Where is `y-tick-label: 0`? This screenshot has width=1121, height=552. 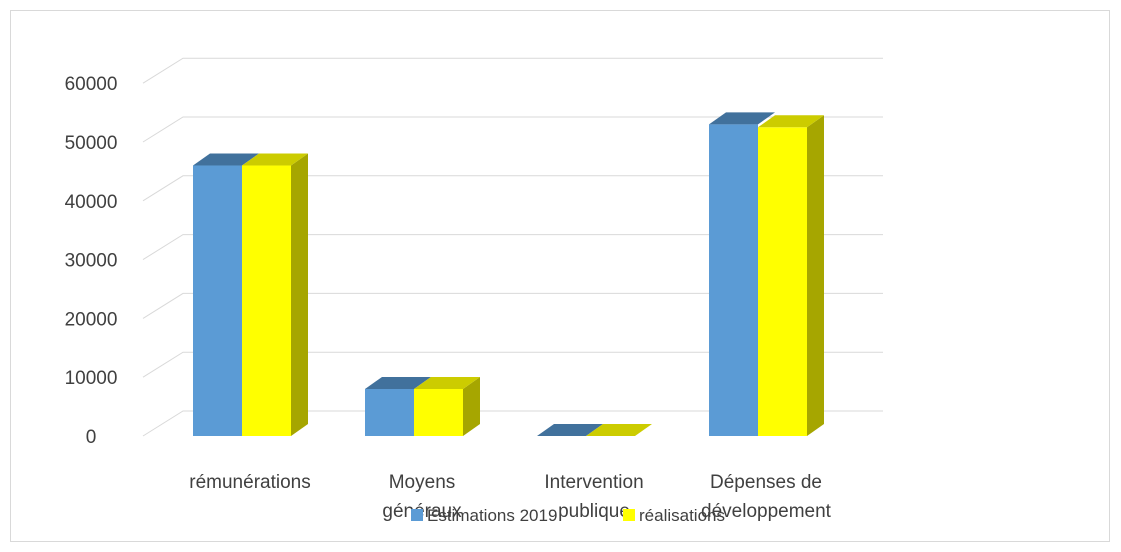
y-tick-label: 0 is located at coordinates (91, 437).